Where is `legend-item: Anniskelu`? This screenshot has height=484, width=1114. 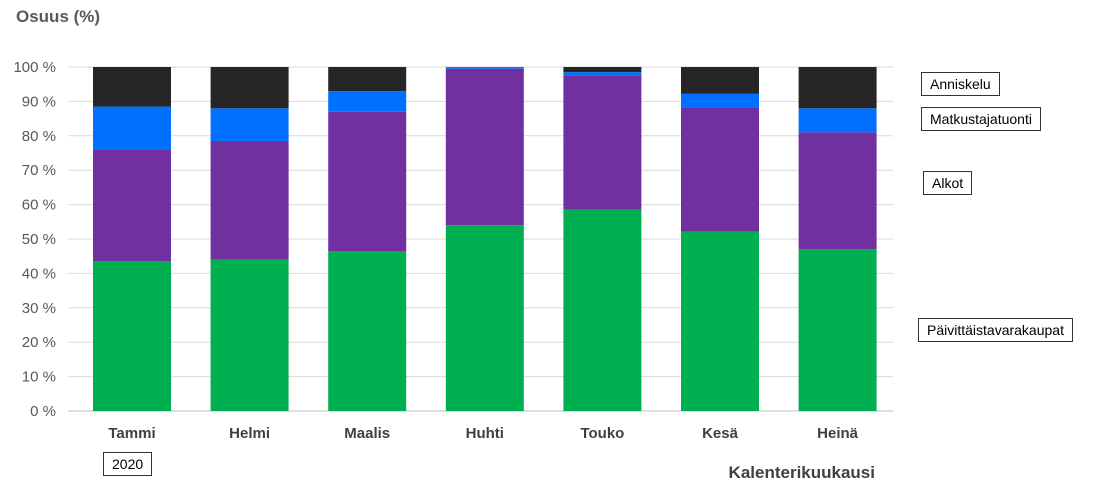 legend-item: Anniskelu is located at coordinates (960, 84).